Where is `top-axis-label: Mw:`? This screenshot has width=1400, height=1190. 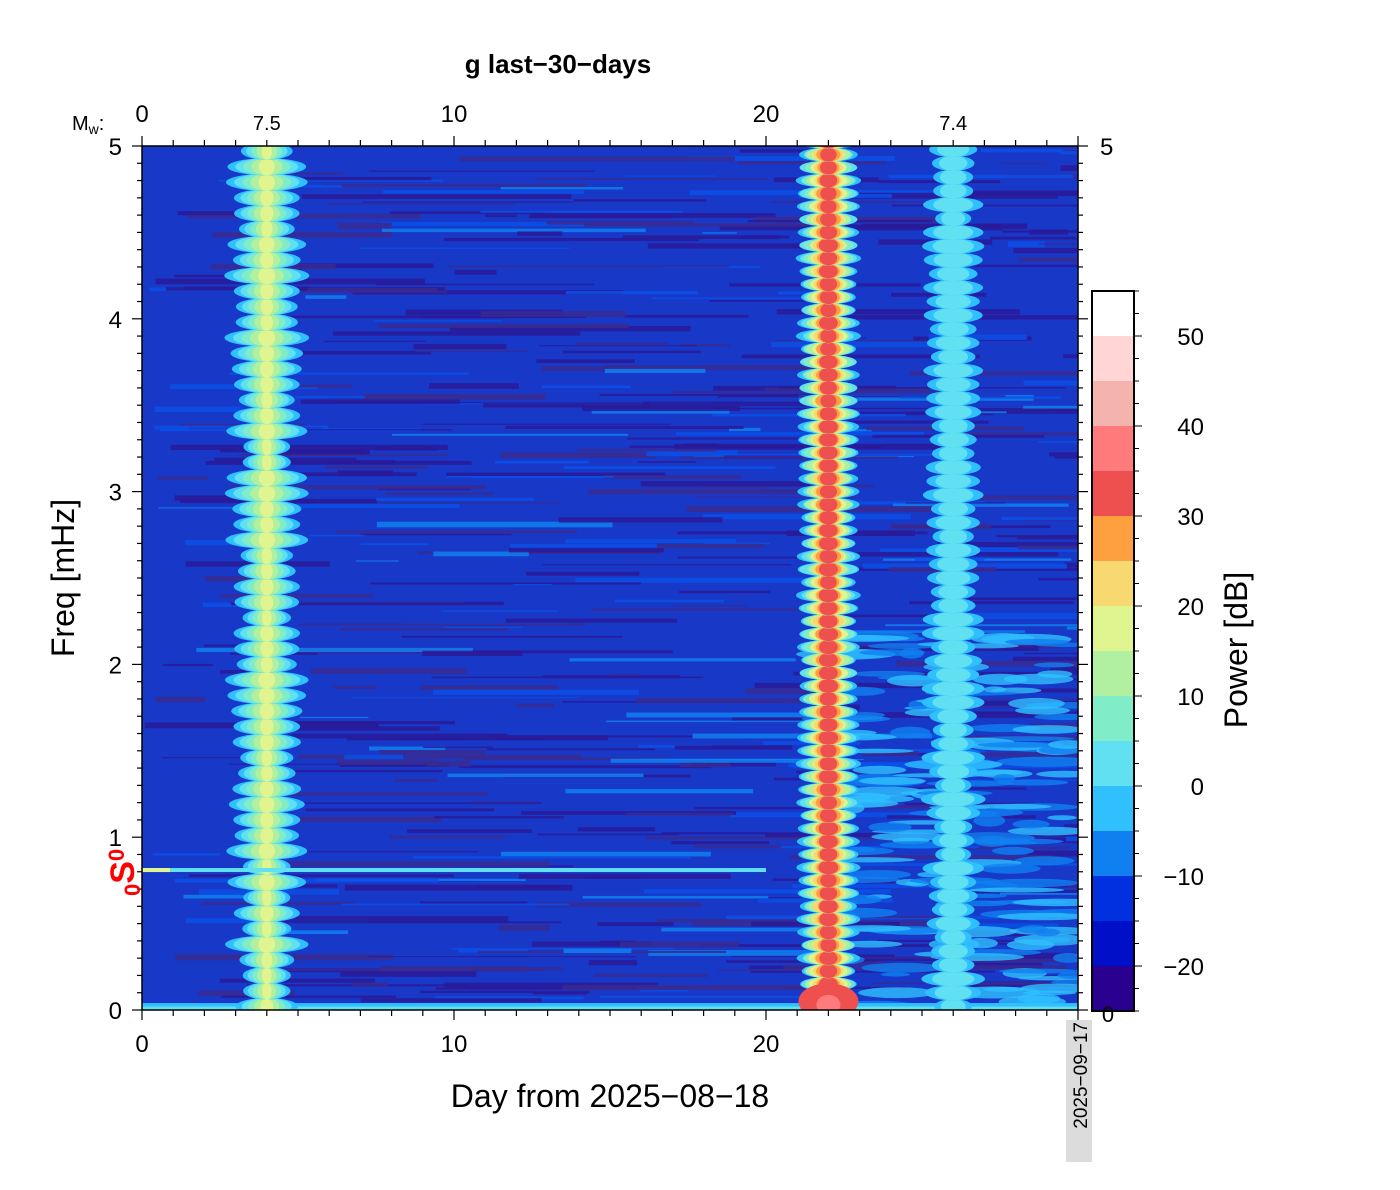
top-axis-label: Mw: is located at coordinates (88, 125).